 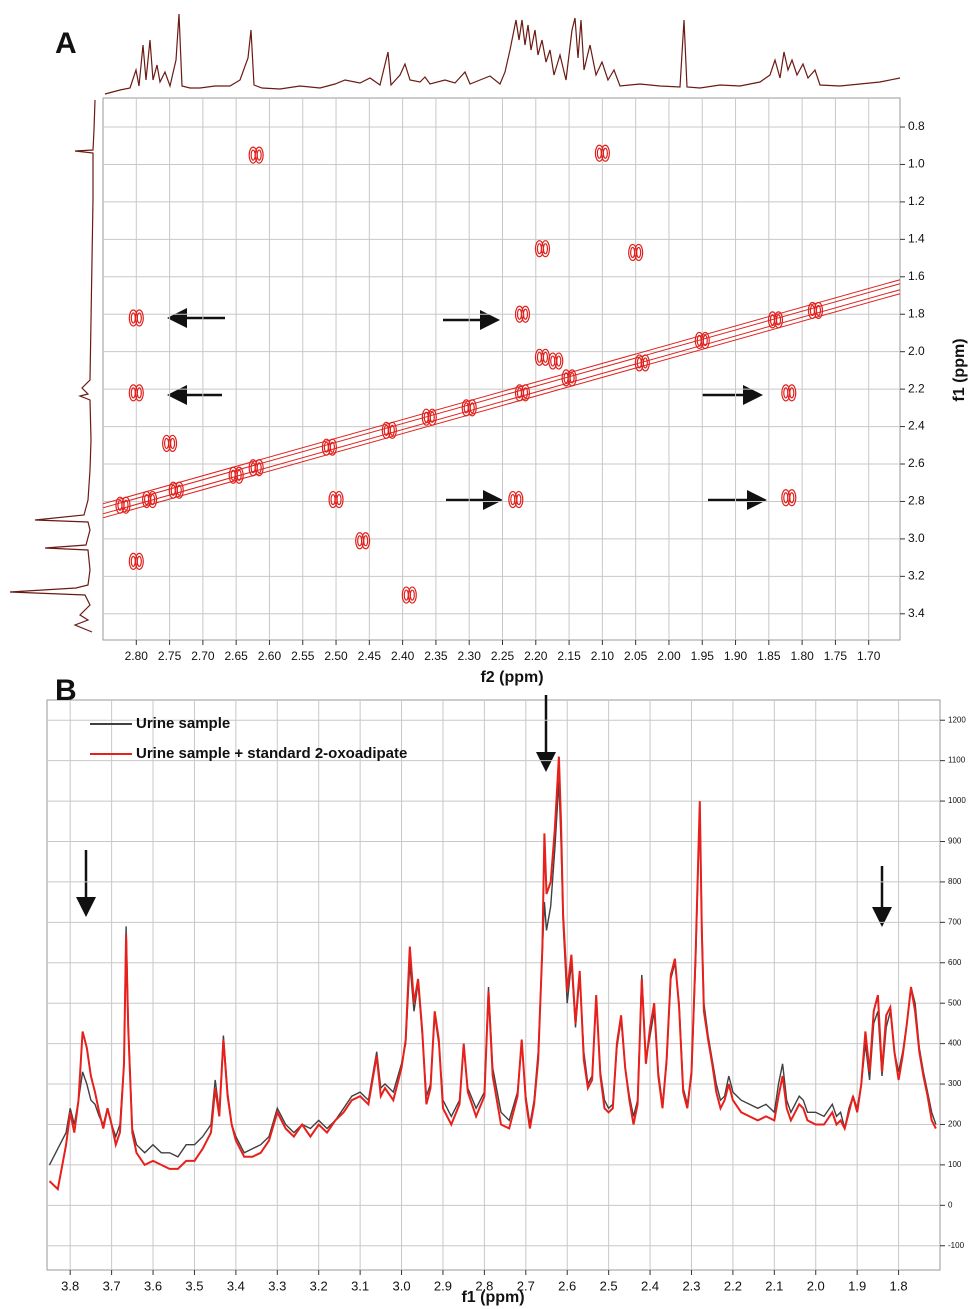 What do you see at coordinates (916, 351) in the screenshot?
I see `y-tick-label: 2.0` at bounding box center [916, 351].